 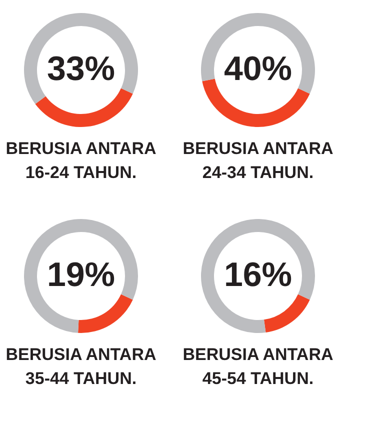 I want to click on text: 19%, so click(x=81, y=275).